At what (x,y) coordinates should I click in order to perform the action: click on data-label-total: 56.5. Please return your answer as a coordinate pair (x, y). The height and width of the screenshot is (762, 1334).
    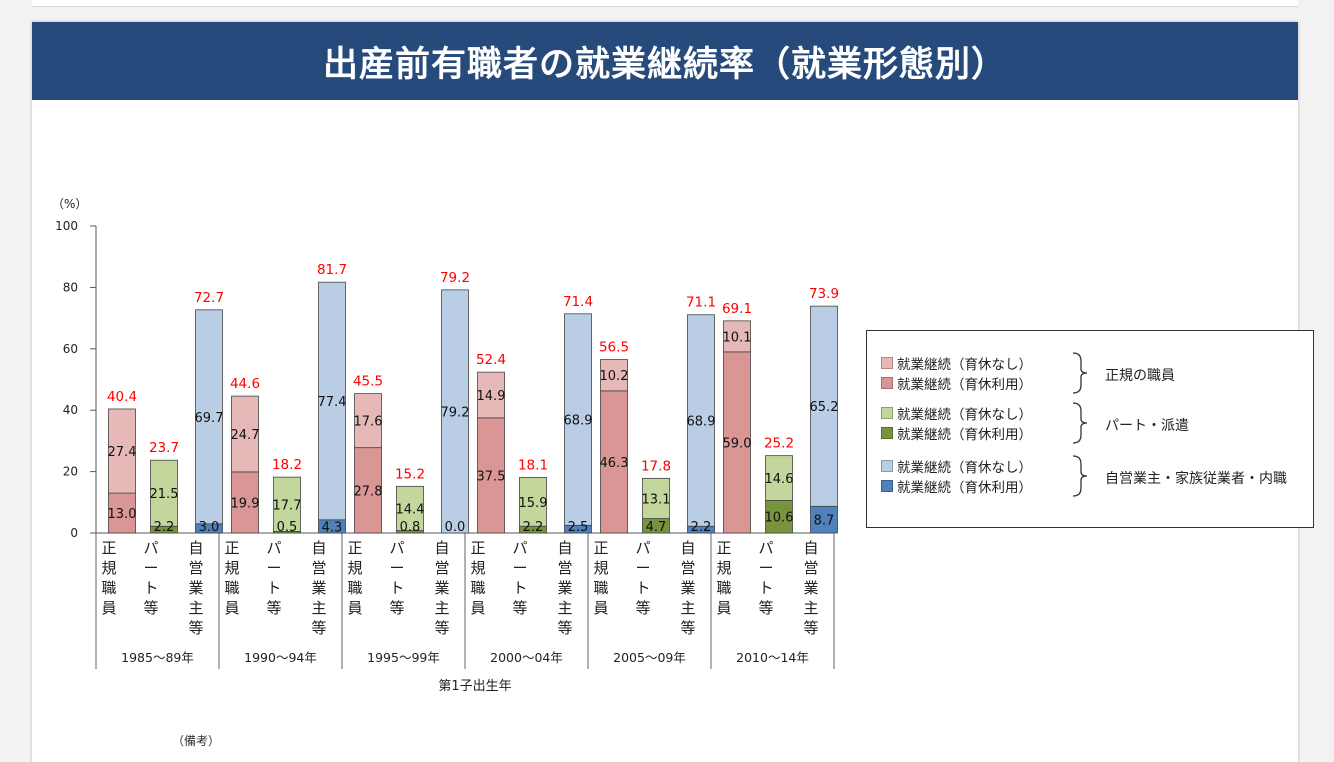
    Looking at the image, I should click on (614, 348).